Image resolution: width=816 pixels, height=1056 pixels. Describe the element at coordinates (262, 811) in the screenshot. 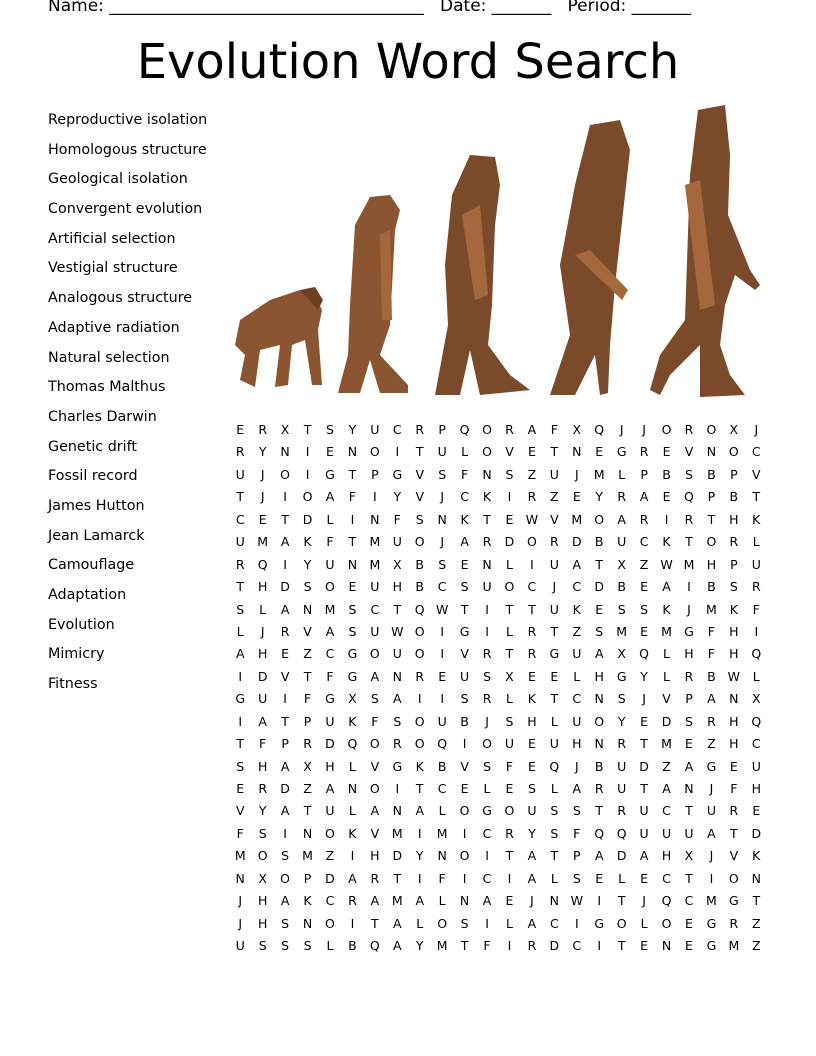

I see `grid-letter: Y` at that location.